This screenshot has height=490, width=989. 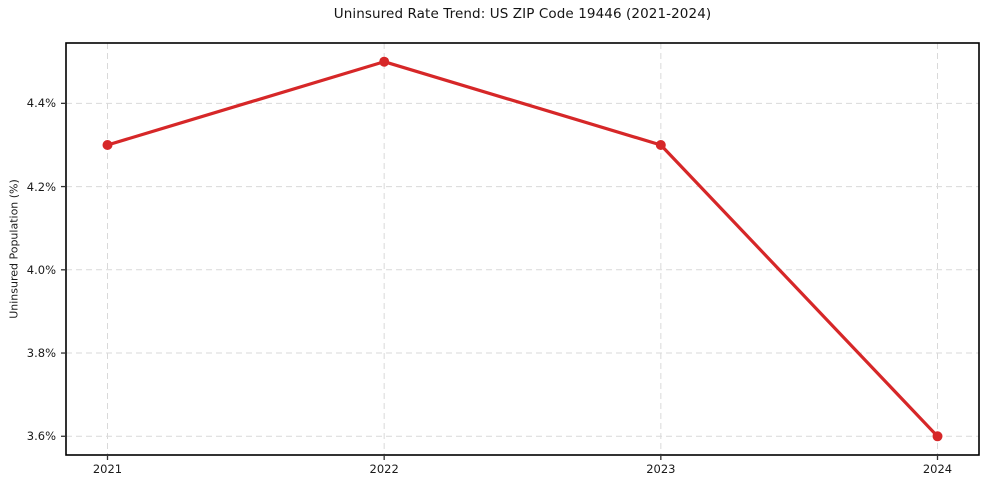 I want to click on y-tick-label: 4.4%, so click(x=41, y=103).